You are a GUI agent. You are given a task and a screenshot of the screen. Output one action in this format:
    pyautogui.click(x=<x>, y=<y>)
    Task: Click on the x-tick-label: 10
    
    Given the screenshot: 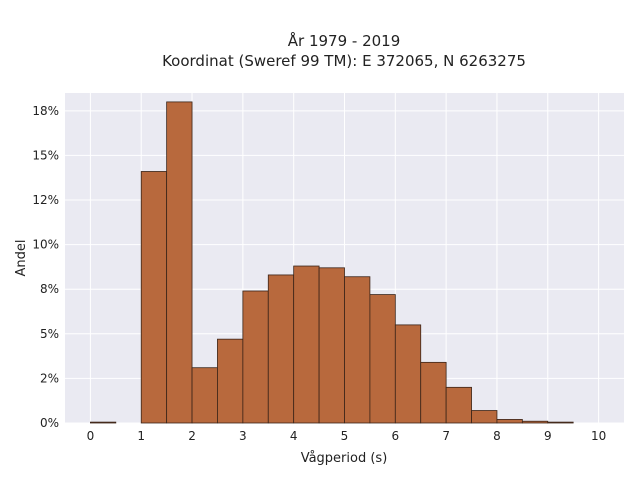 What is the action you would take?
    pyautogui.click(x=598, y=436)
    